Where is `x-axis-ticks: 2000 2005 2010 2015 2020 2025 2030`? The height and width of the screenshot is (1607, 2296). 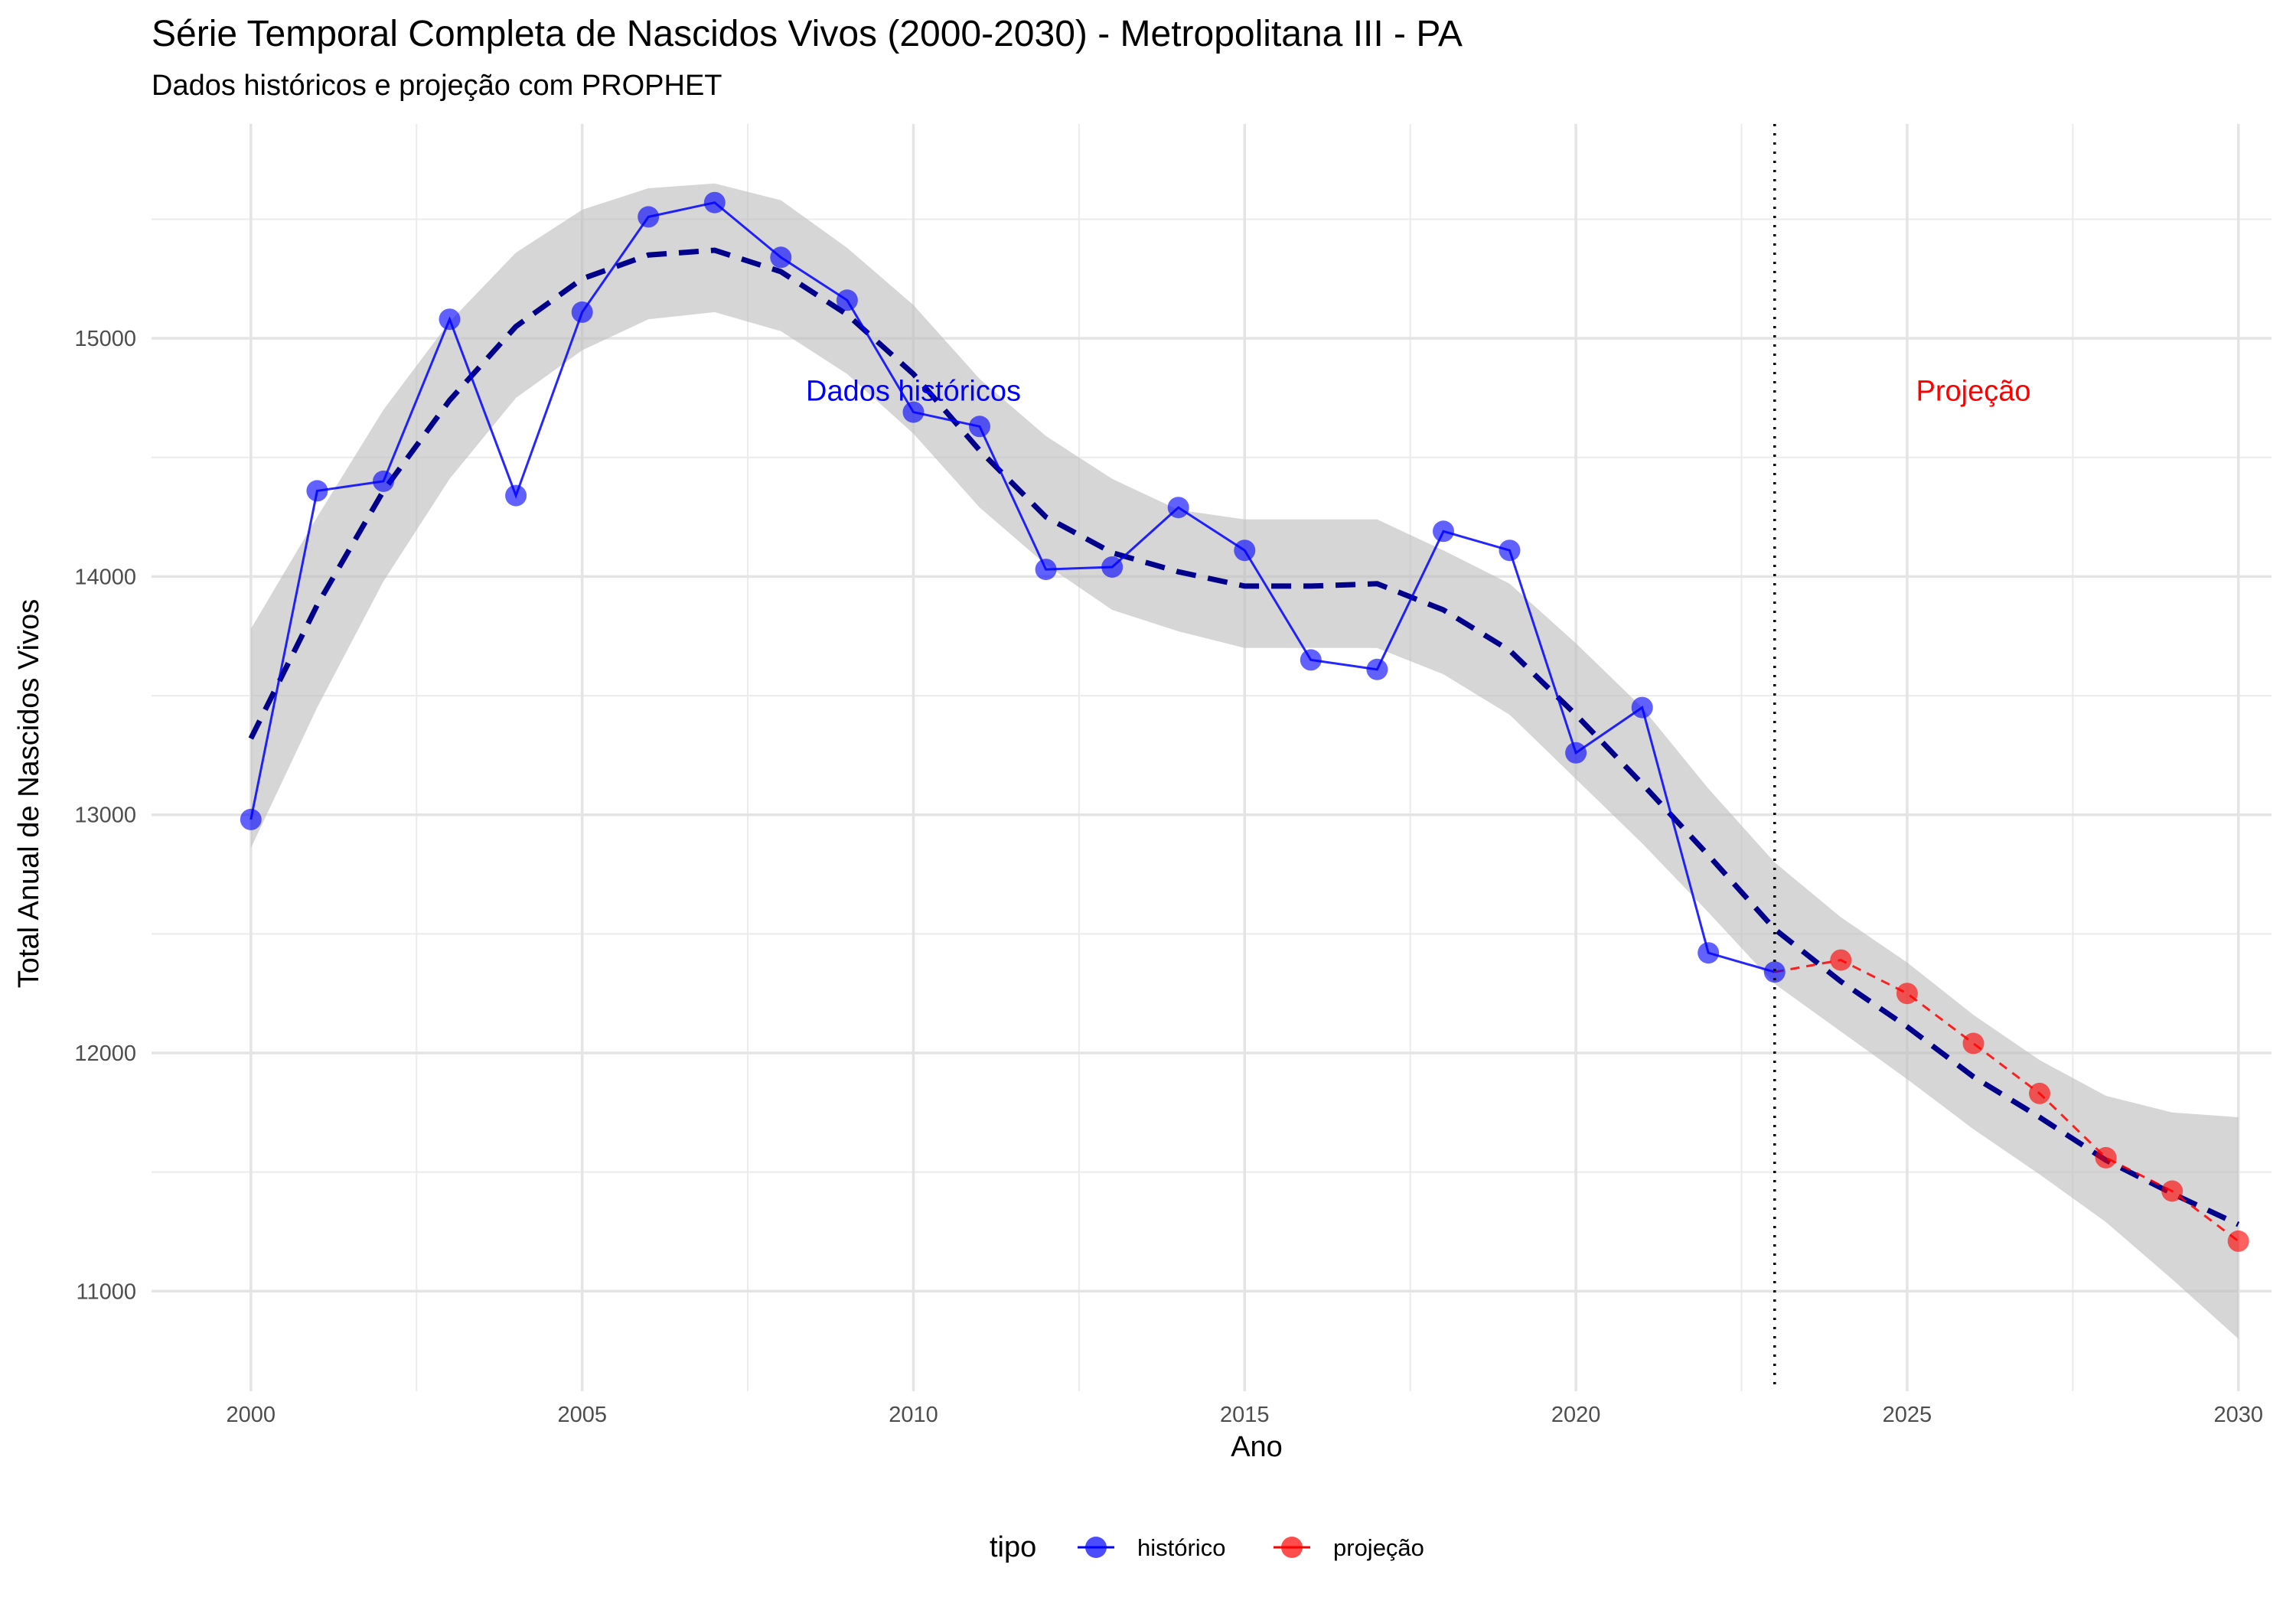
x-axis-ticks: 2000 2005 2010 2015 2020 2025 2030 is located at coordinates (1245, 1415).